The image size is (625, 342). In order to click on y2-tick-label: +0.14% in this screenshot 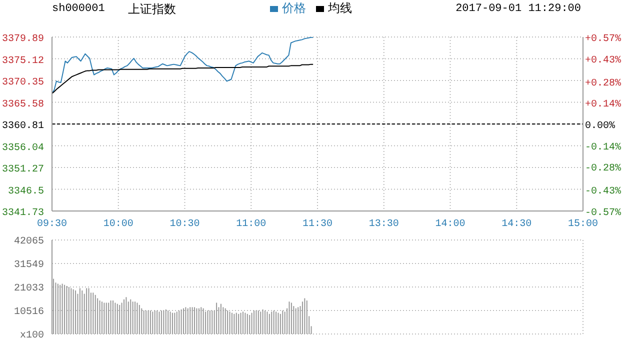, I will do `click(603, 105)`.